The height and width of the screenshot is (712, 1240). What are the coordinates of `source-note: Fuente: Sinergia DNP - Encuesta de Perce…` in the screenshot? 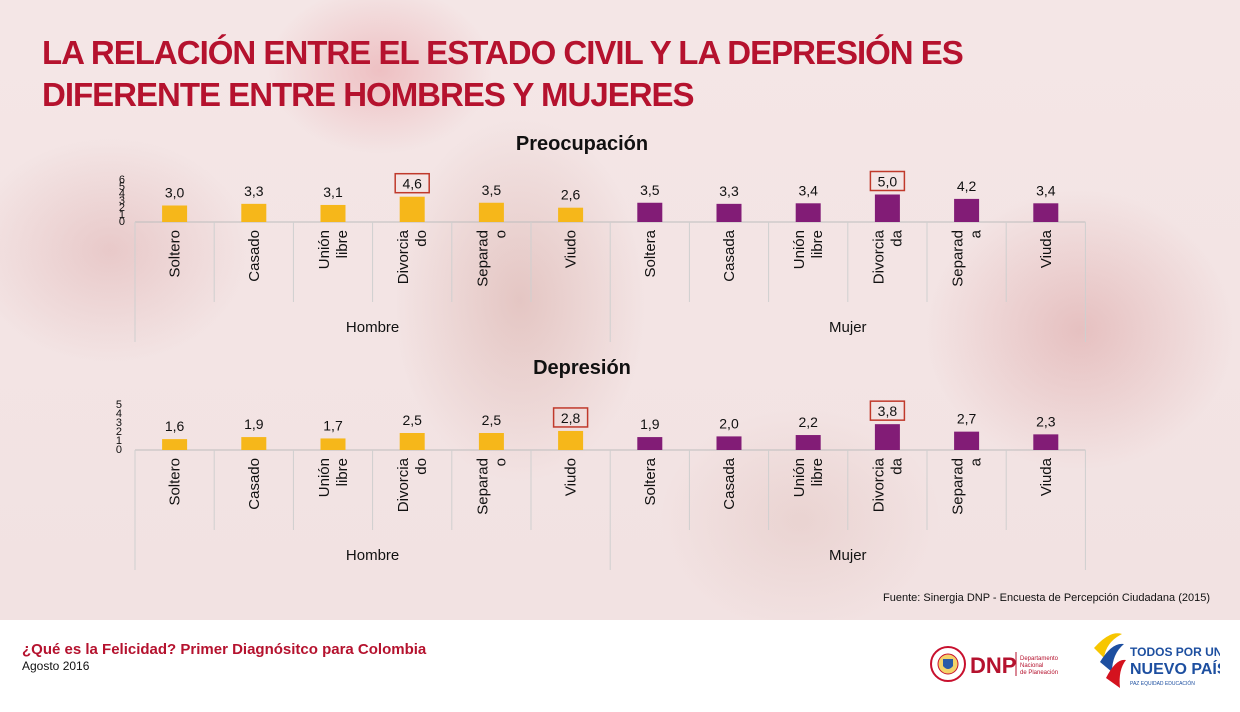 It's located at (1046, 598).